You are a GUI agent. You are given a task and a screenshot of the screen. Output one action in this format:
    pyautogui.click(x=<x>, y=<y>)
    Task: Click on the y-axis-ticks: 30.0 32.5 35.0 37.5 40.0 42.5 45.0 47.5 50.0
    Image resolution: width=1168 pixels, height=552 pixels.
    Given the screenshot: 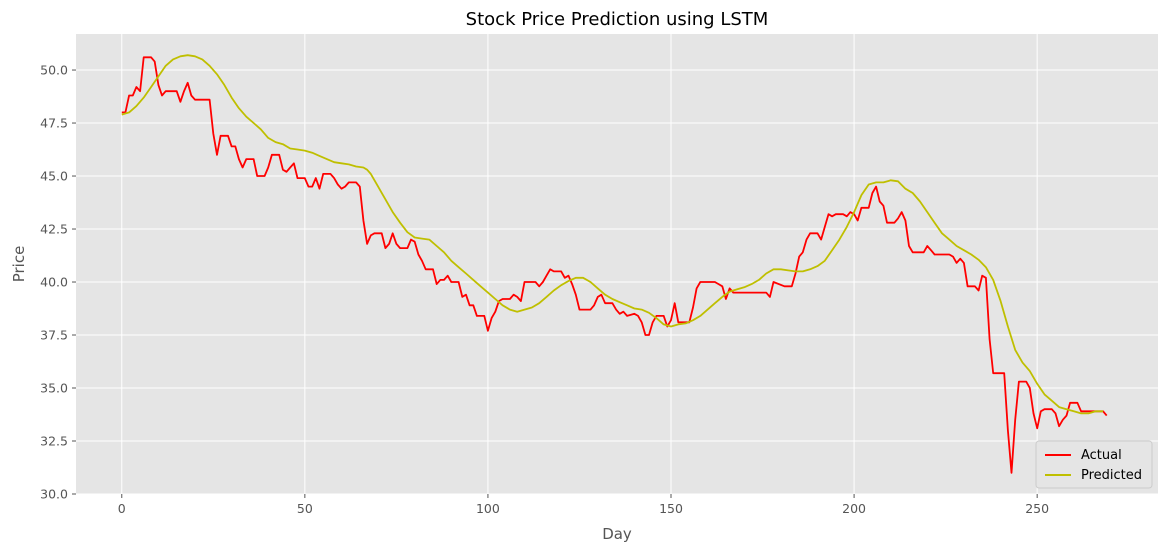 What is the action you would take?
    pyautogui.click(x=58, y=282)
    